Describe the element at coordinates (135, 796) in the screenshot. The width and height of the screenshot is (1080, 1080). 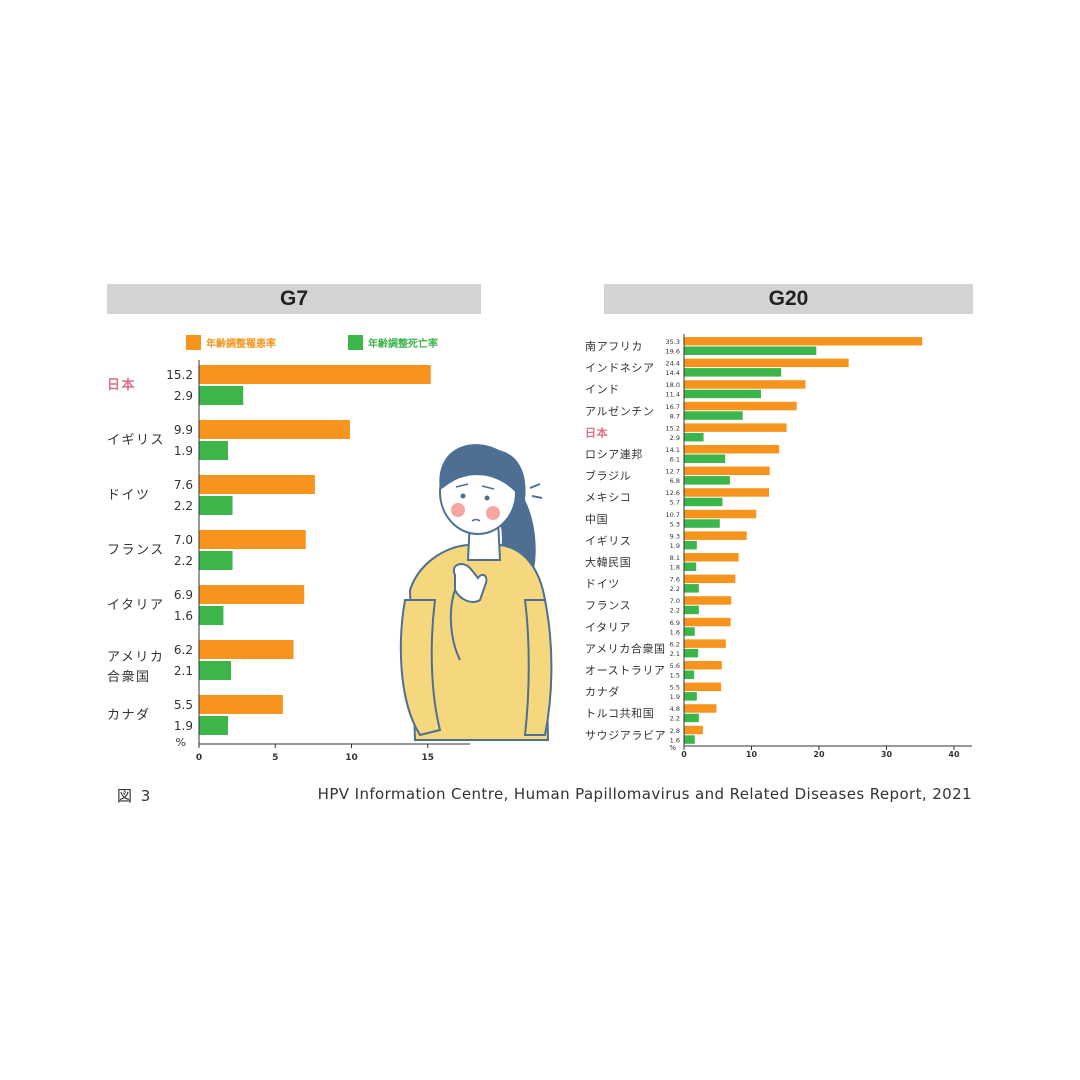
I see `figure-label: 図 3` at that location.